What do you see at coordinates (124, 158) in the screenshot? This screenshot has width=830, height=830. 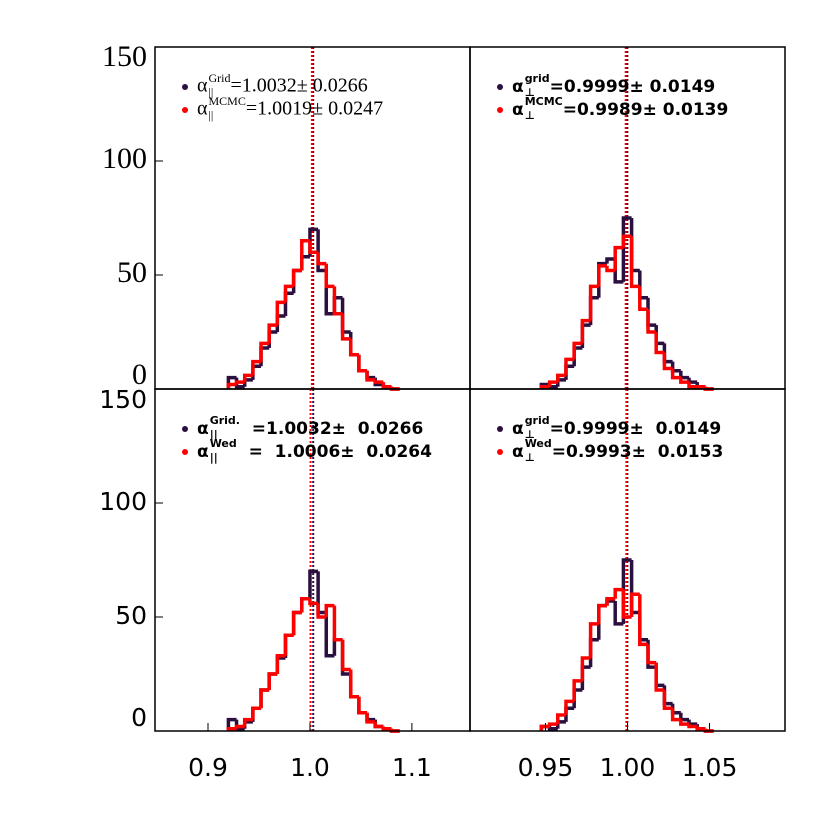 I see `y-tick-label: 100` at bounding box center [124, 158].